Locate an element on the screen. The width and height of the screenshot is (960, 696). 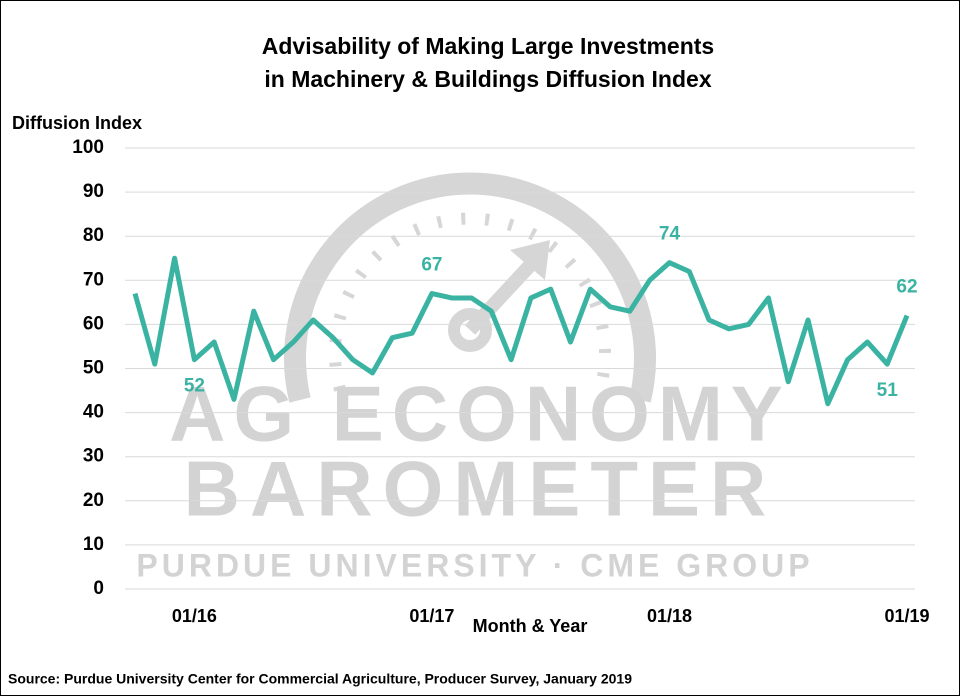
data-label: 51 is located at coordinates (888, 390).